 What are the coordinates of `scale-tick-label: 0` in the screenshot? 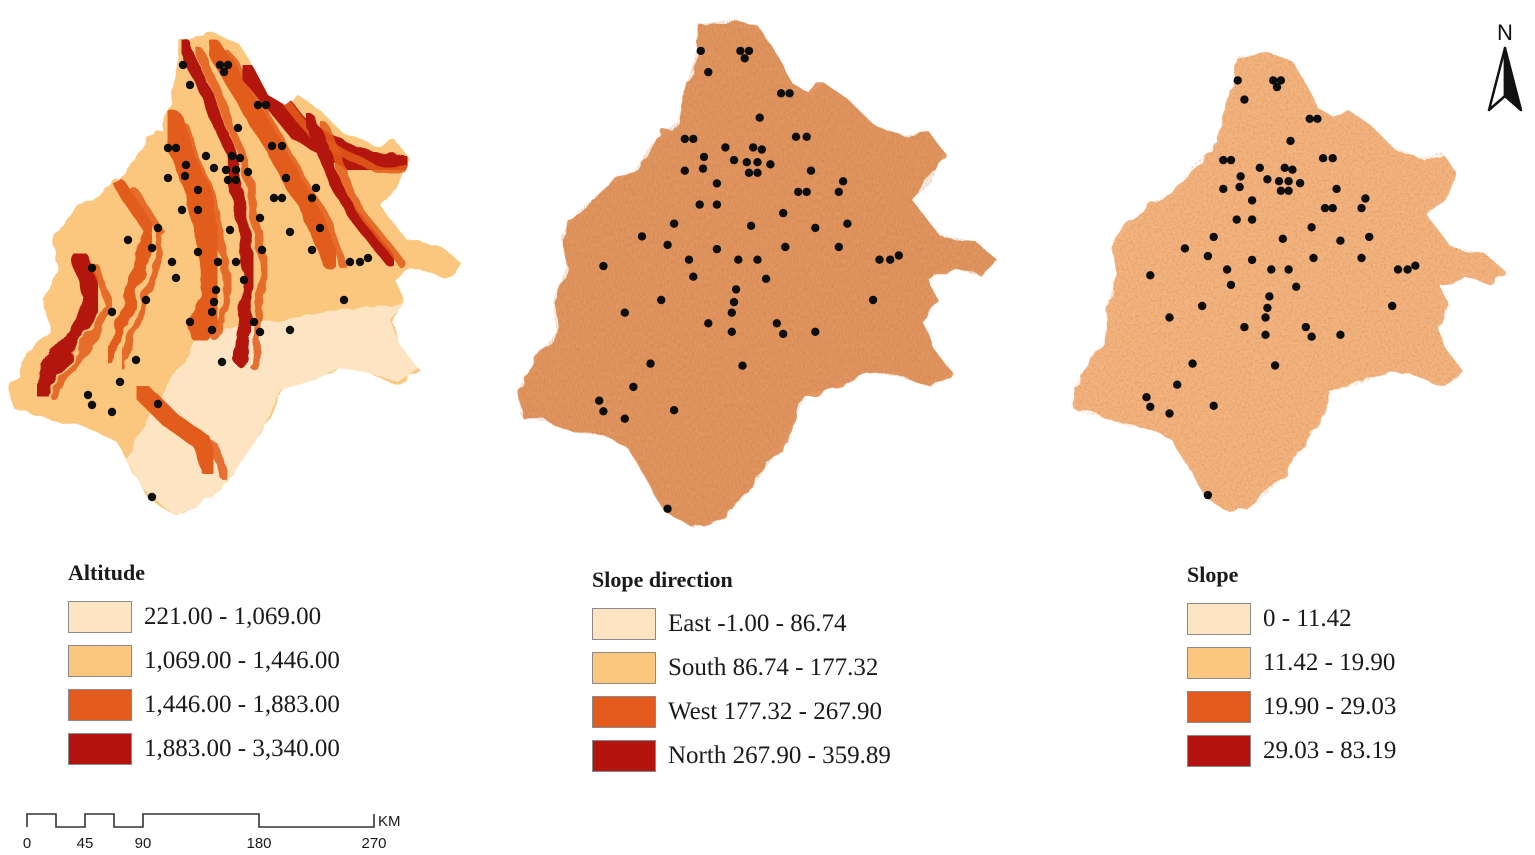 It's located at (27, 843).